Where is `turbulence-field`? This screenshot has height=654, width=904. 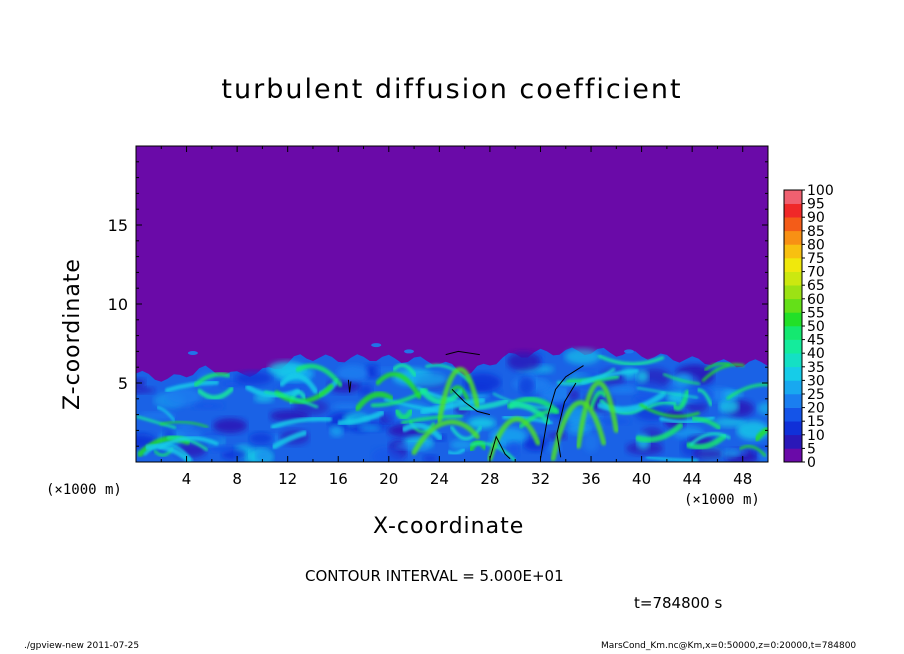 turbulence-field is located at coordinates (452, 402).